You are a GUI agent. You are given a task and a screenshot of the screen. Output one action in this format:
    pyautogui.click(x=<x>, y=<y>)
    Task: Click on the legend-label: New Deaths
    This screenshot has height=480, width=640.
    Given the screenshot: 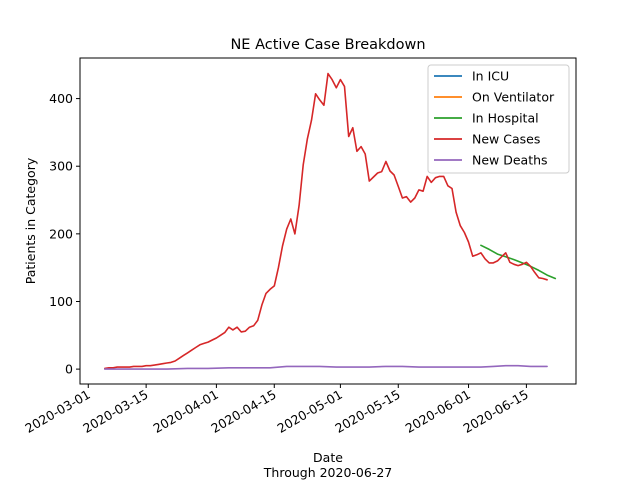 What is the action you would take?
    pyautogui.click(x=510, y=160)
    